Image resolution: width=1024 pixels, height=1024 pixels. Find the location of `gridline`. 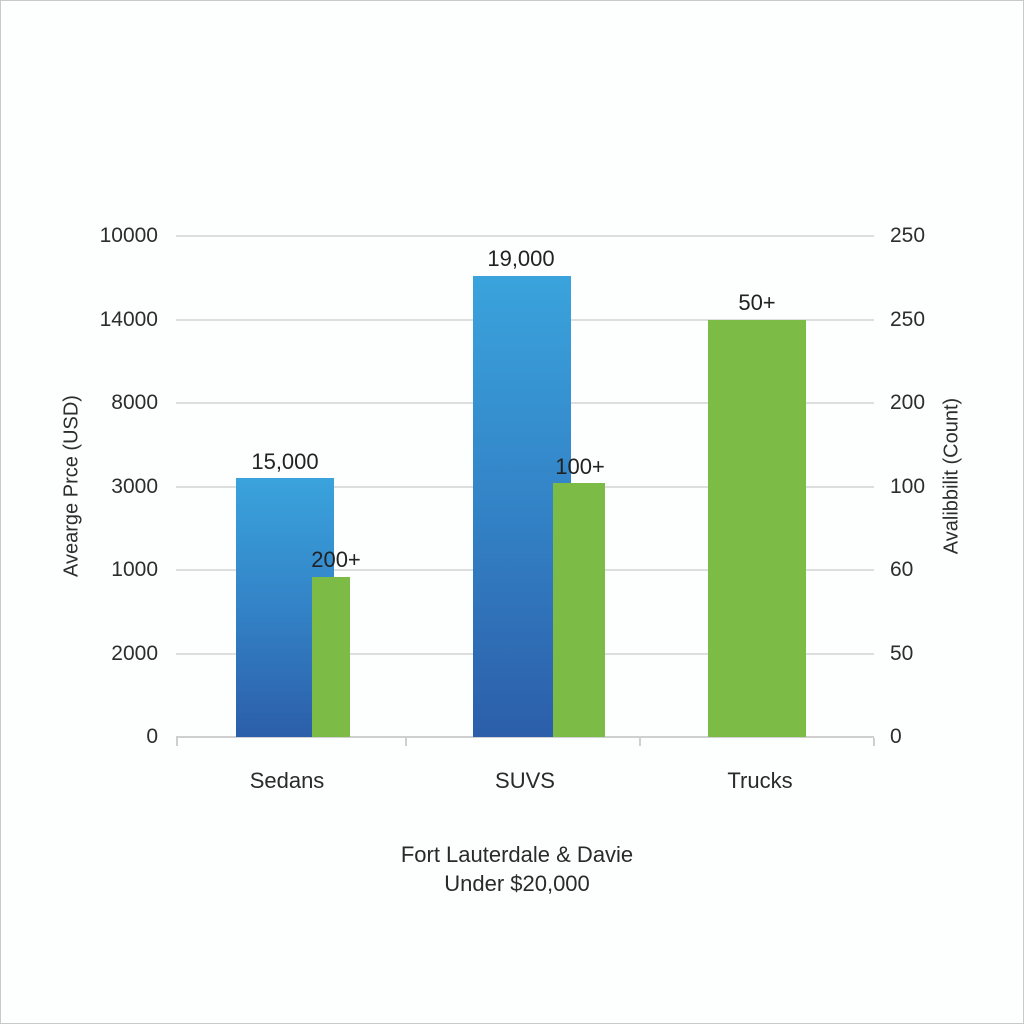

gridline is located at coordinates (525, 236).